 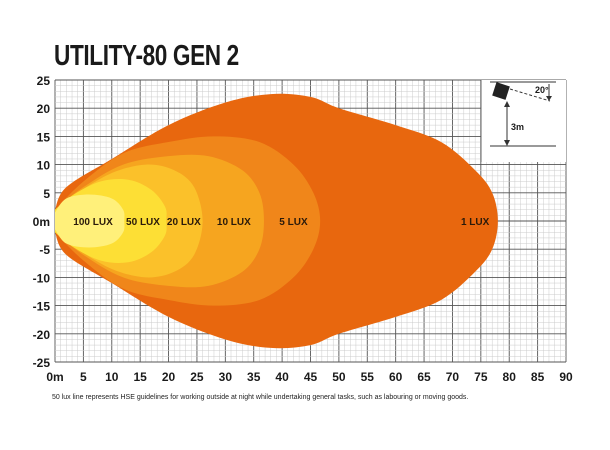 I want to click on contour-label: 20 LUX, so click(x=184, y=222).